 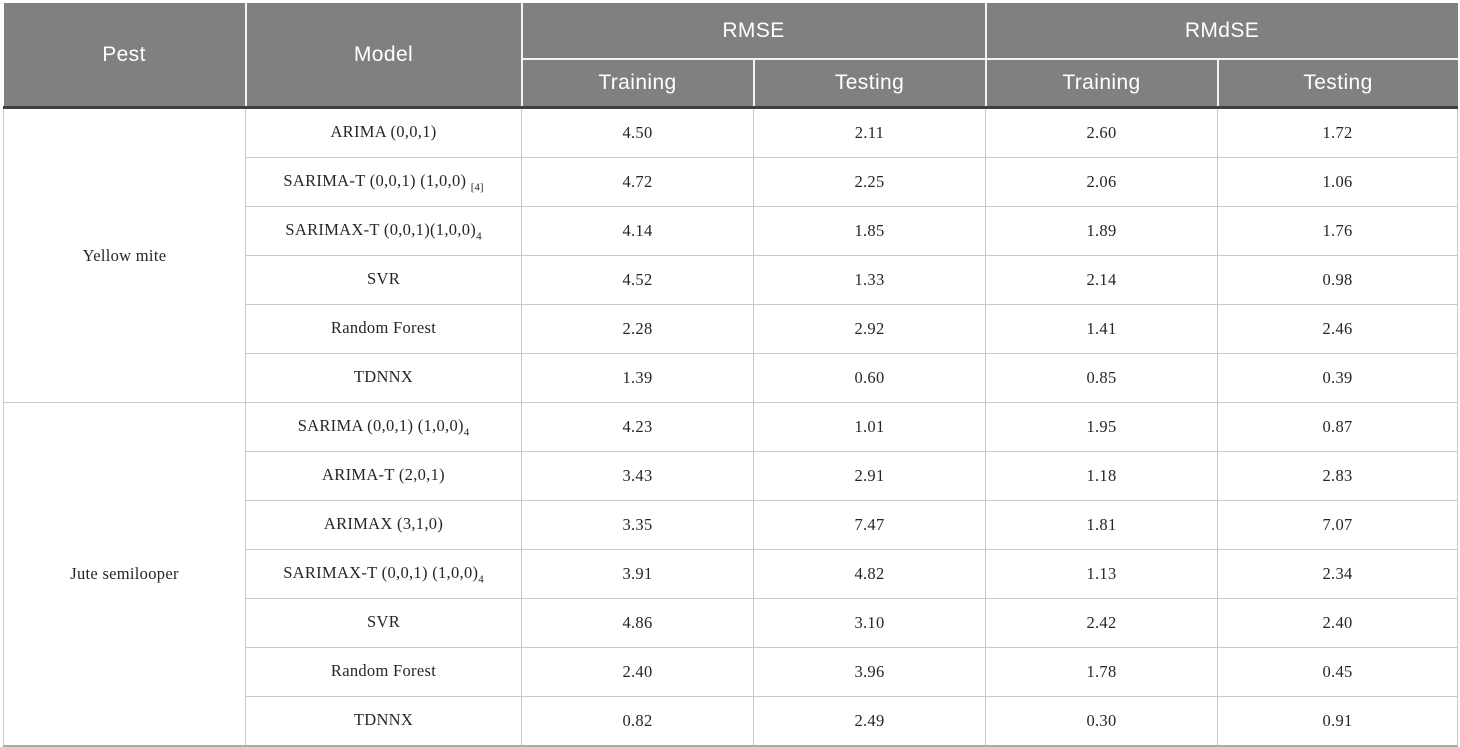 I want to click on model-subscript: [4], so click(x=477, y=187).